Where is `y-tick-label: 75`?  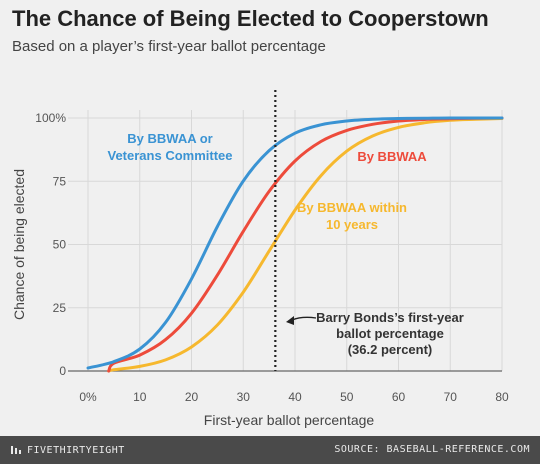 y-tick-label: 75 is located at coordinates (60, 181).